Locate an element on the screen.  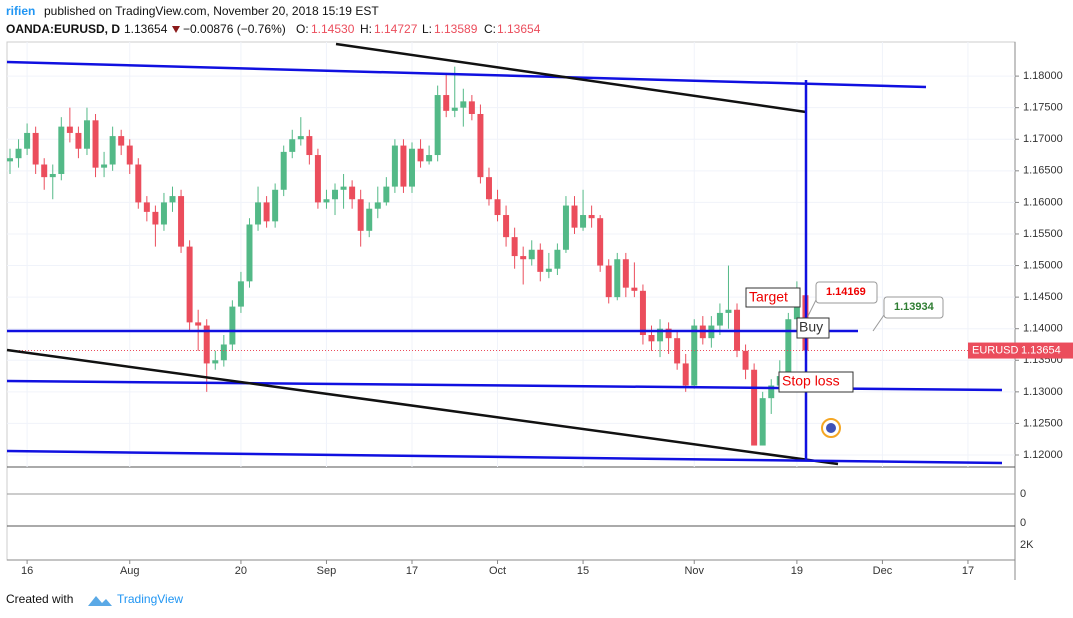
buy-box is located at coordinates (813, 328).